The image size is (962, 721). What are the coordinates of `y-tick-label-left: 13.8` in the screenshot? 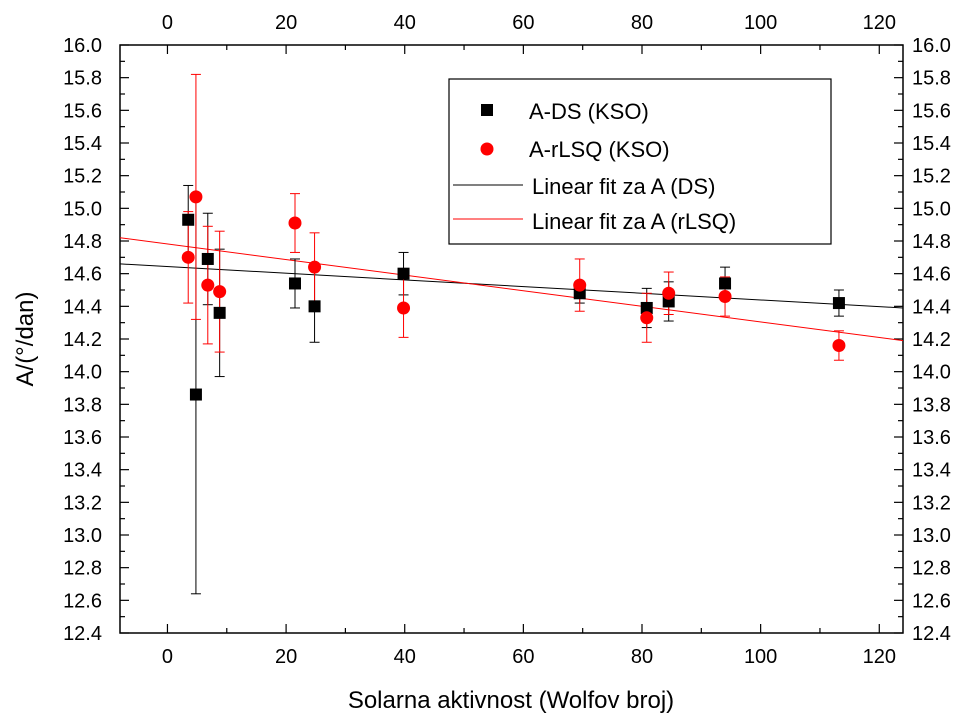 It's located at (82, 405).